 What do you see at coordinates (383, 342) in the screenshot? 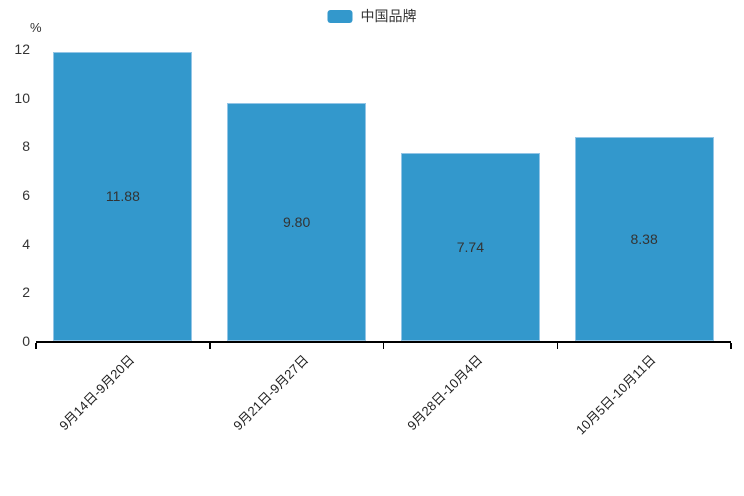
I see `x-axis-line` at bounding box center [383, 342].